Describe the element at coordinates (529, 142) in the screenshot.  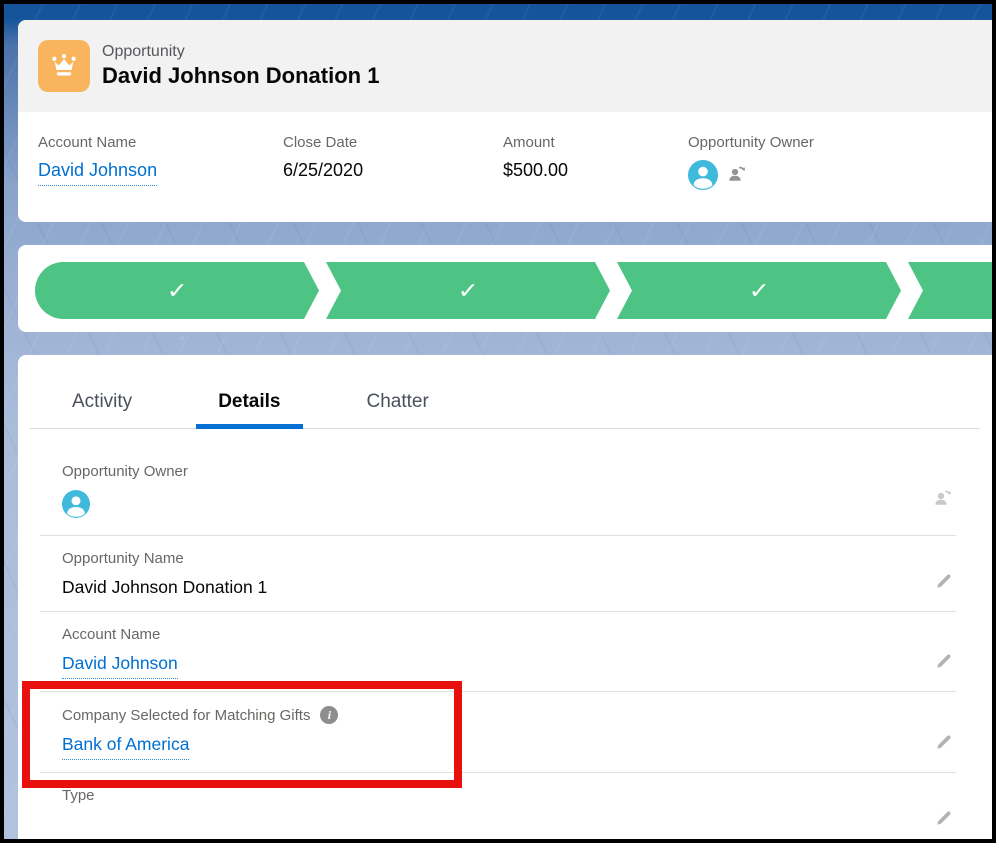
I see `field-label: Amount` at that location.